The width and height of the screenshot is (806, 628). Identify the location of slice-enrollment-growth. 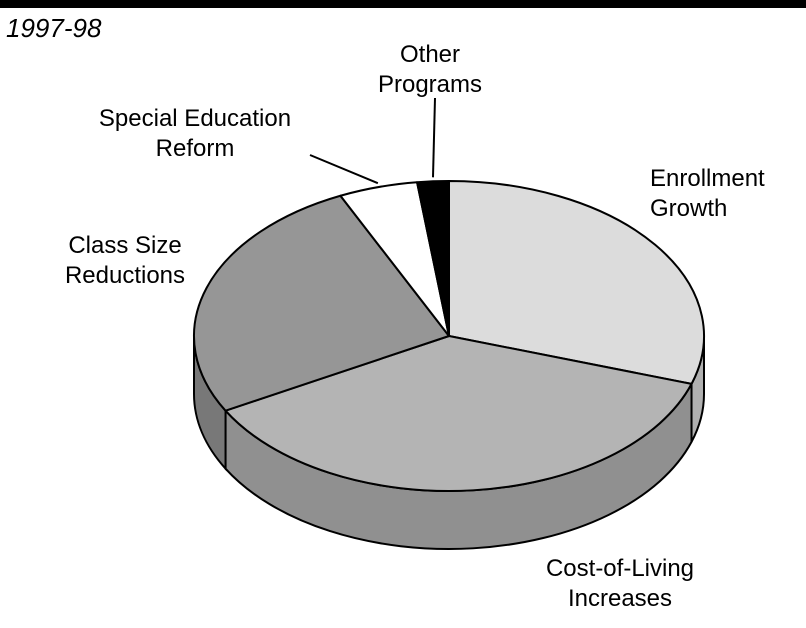
(576, 282).